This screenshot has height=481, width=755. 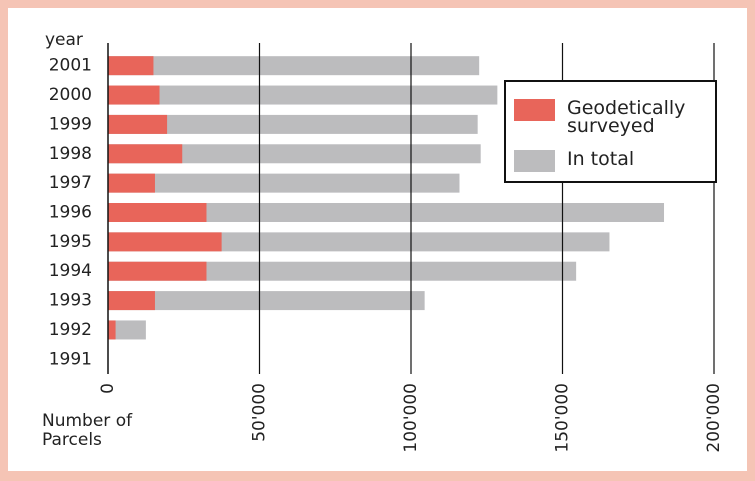 I want to click on y-tick-label: 1995, so click(x=70, y=242).